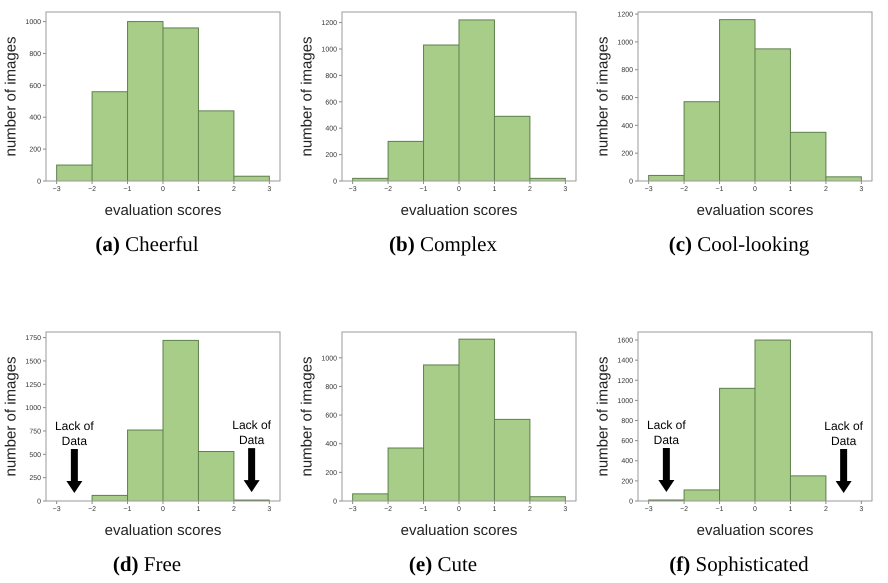  I want to click on text: (e) Cute, so click(443, 564).